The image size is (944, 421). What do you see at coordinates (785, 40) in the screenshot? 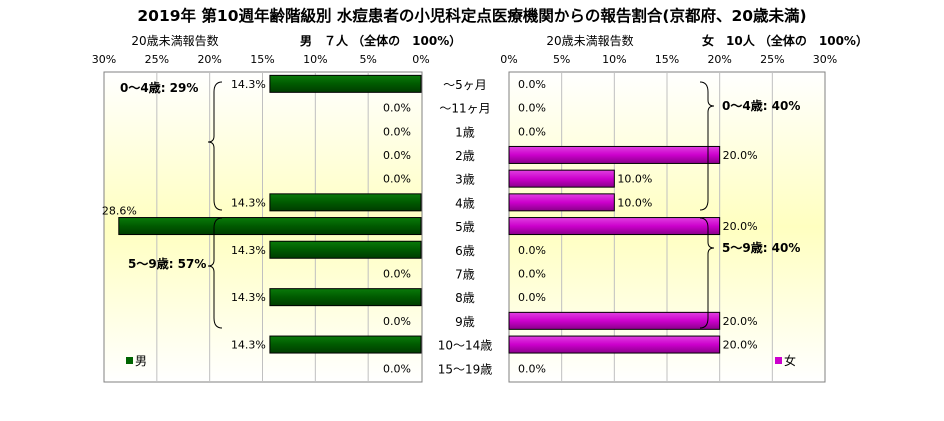
I see `female-header: 女 10人 （全体の 100%）` at bounding box center [785, 40].